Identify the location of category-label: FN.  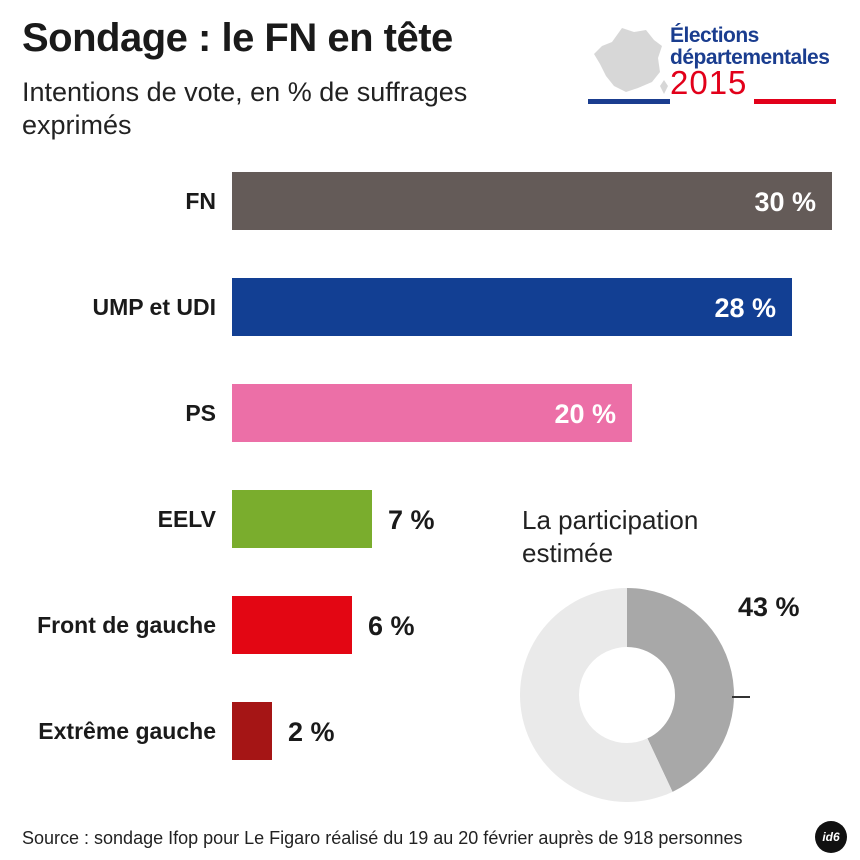
(200, 201).